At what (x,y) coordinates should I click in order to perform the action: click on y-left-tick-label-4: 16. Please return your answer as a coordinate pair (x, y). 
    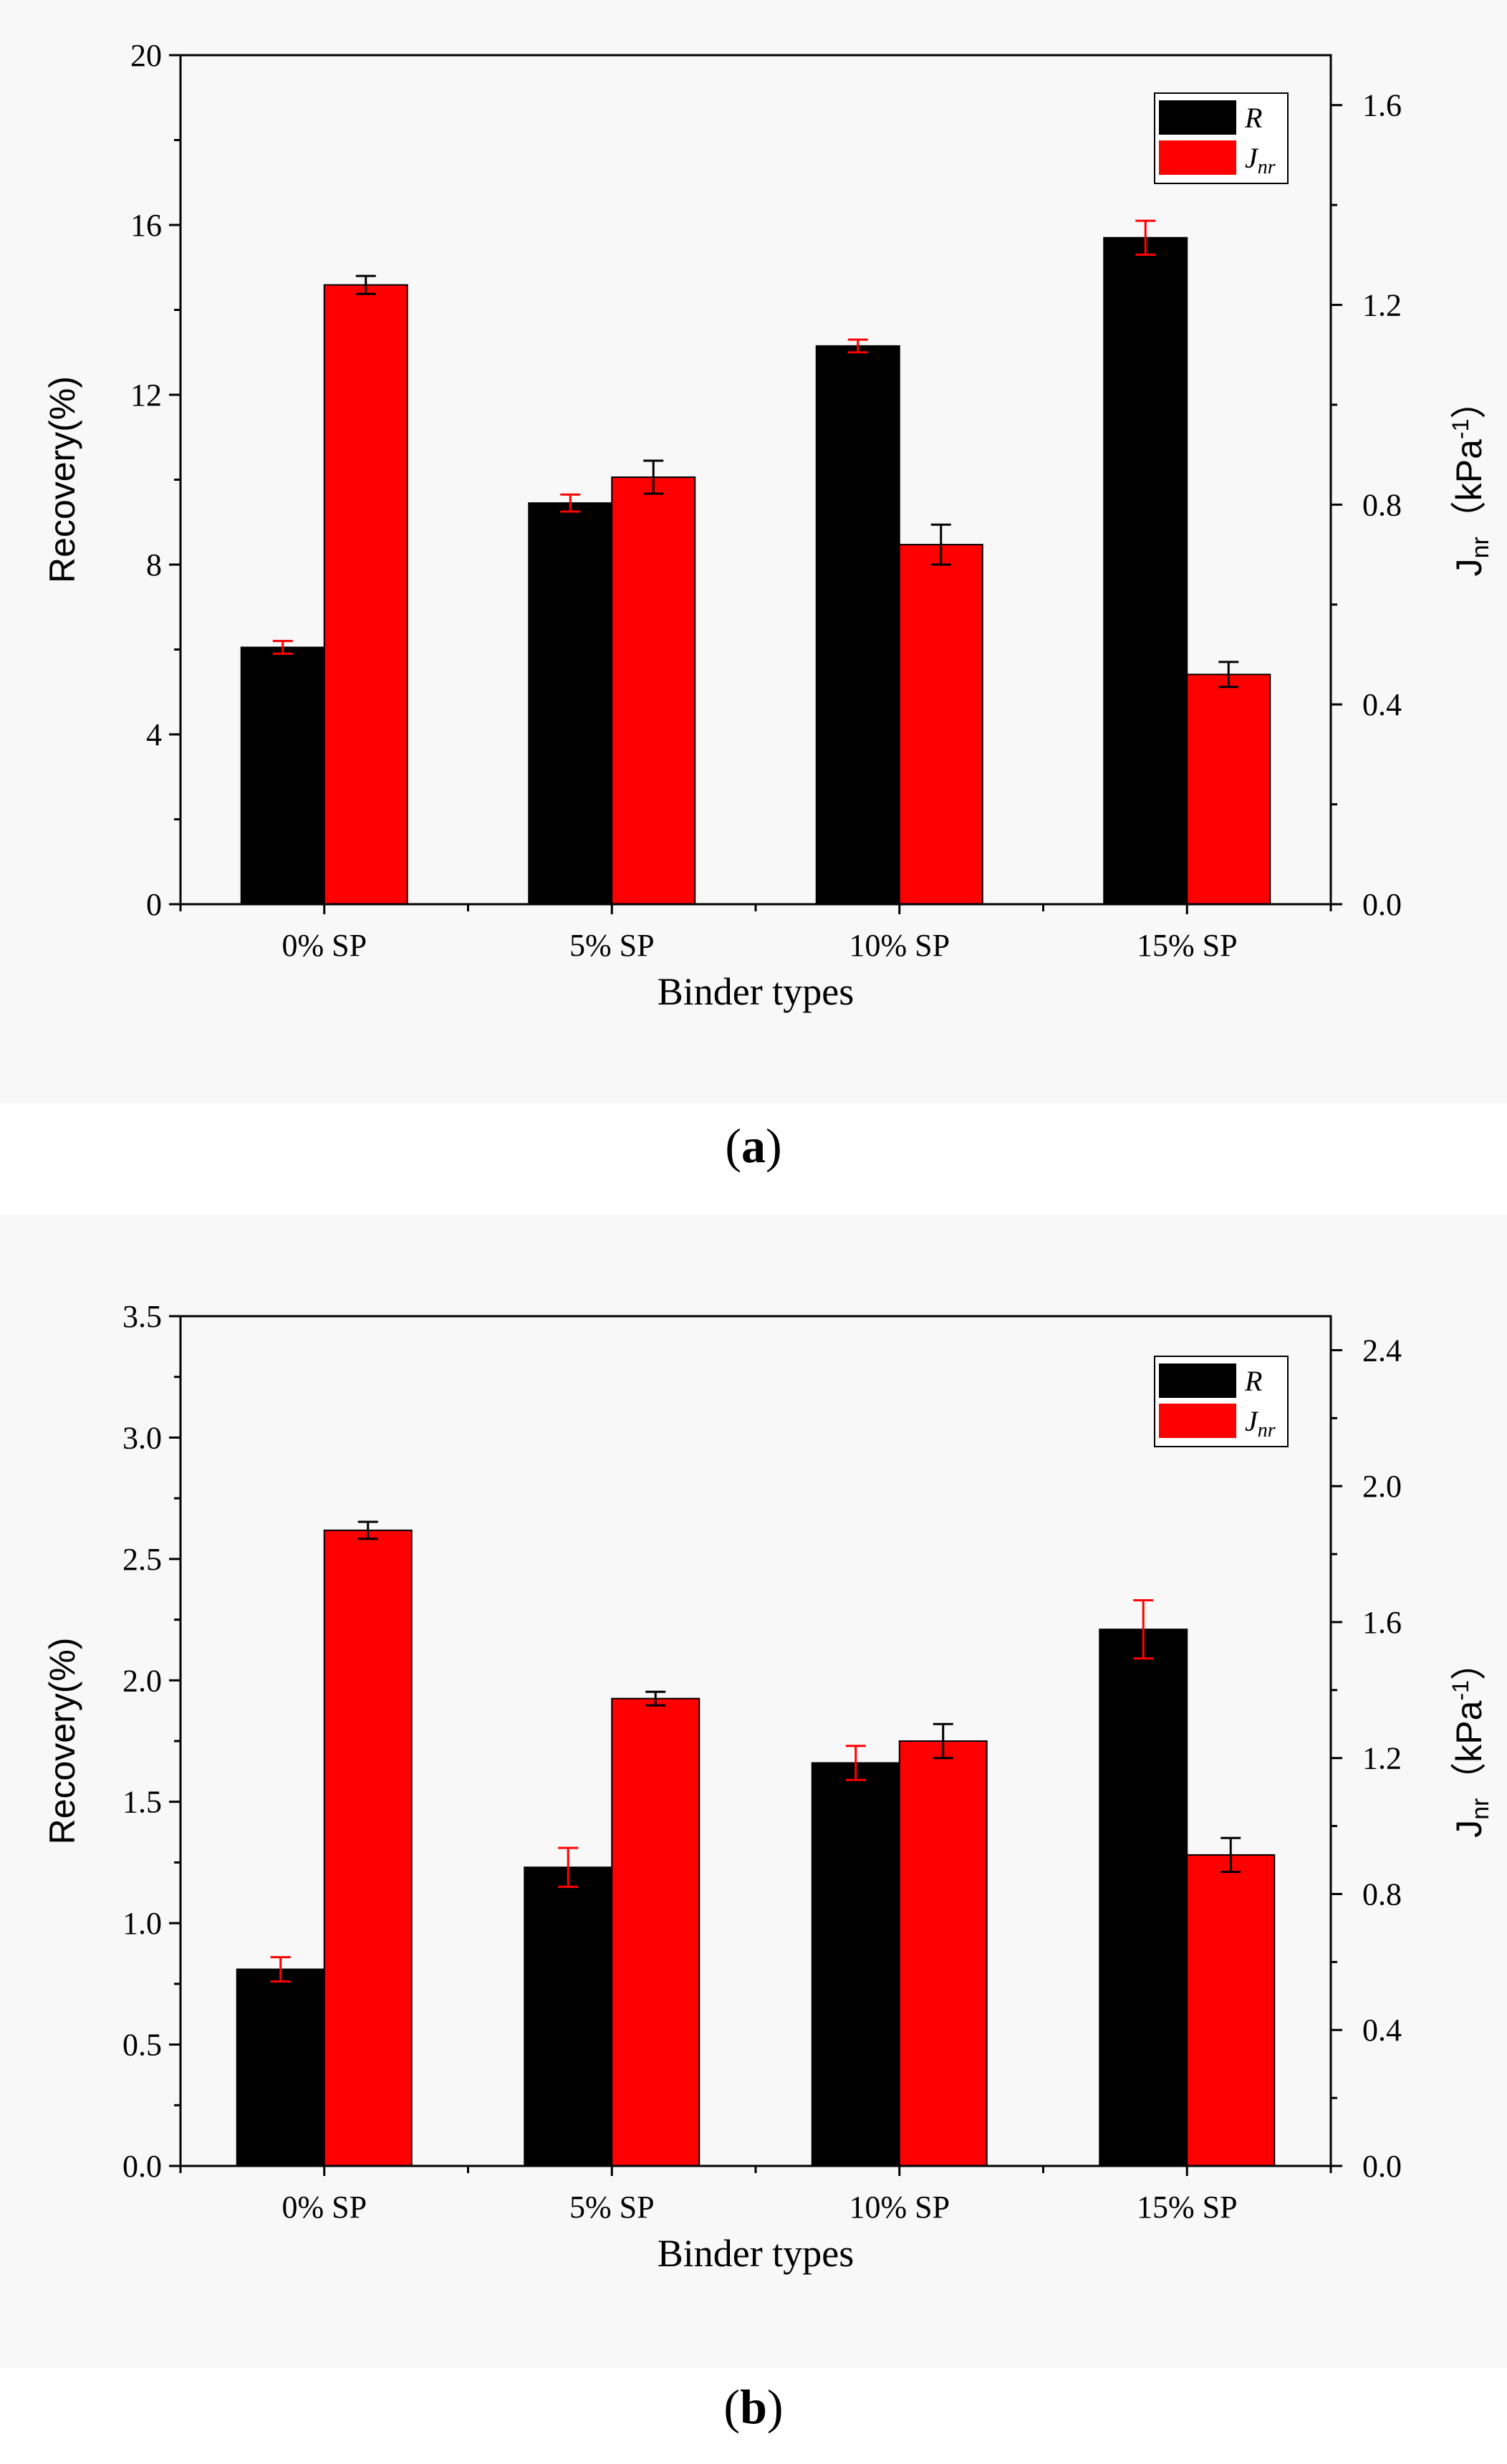
    Looking at the image, I should click on (146, 226).